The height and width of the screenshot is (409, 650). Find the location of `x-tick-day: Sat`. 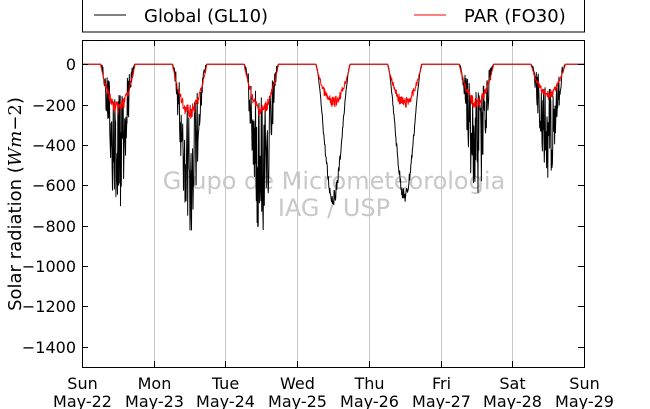

x-tick-day: Sat is located at coordinates (512, 383).